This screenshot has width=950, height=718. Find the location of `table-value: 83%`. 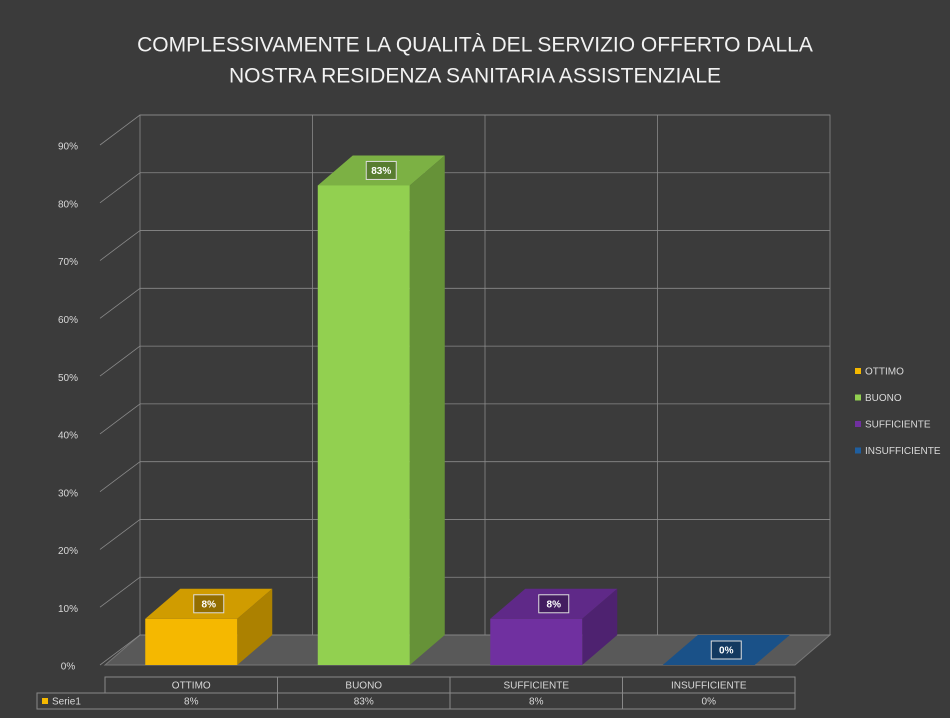

table-value: 83% is located at coordinates (364, 702).